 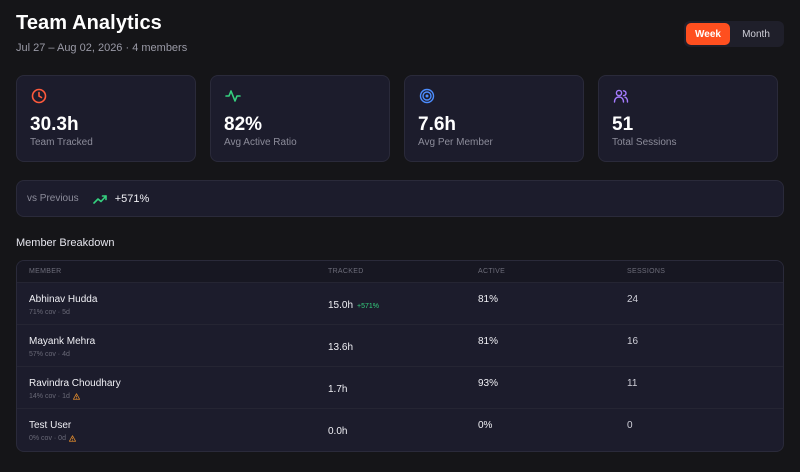 I want to click on stat-label: Team Tracked, so click(x=61, y=142).